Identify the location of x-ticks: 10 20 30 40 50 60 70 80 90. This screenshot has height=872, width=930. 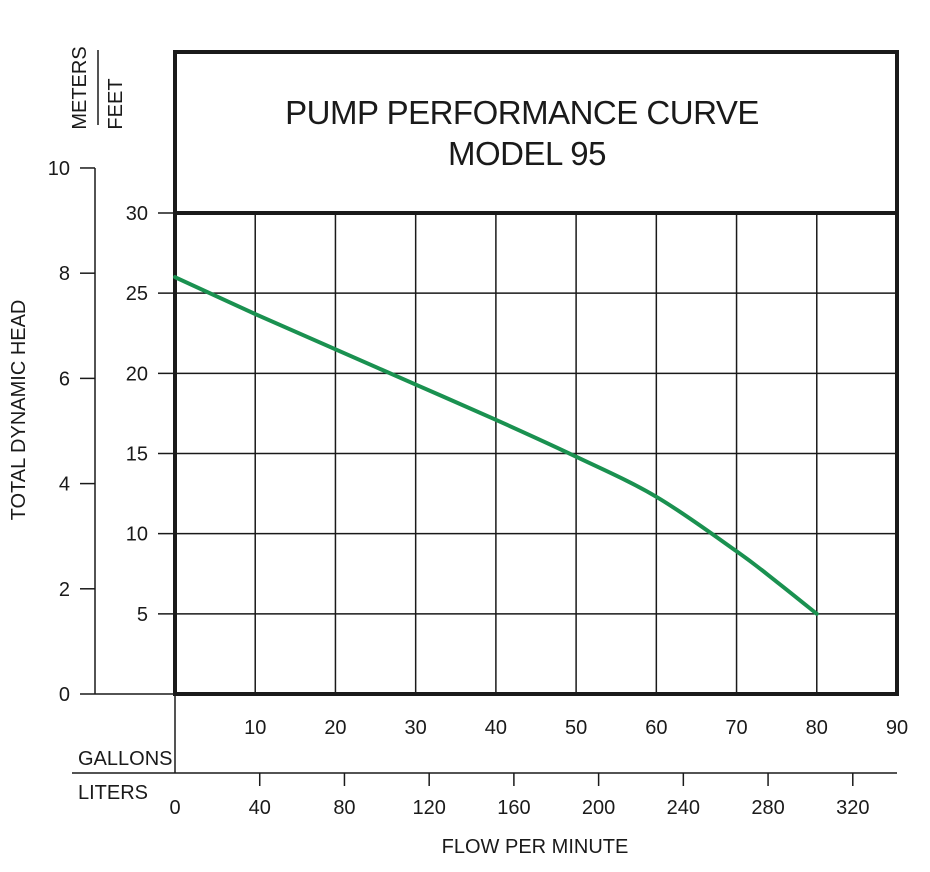
(576, 728).